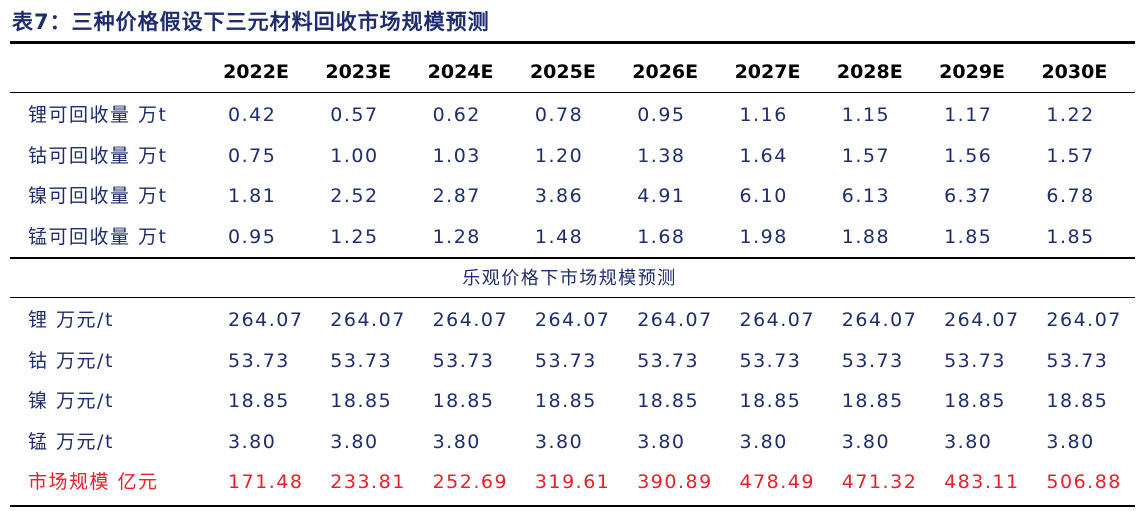 The height and width of the screenshot is (511, 1139). Describe the element at coordinates (98, 155) in the screenshot. I see `row-label: 钴可回收量 万t` at that location.